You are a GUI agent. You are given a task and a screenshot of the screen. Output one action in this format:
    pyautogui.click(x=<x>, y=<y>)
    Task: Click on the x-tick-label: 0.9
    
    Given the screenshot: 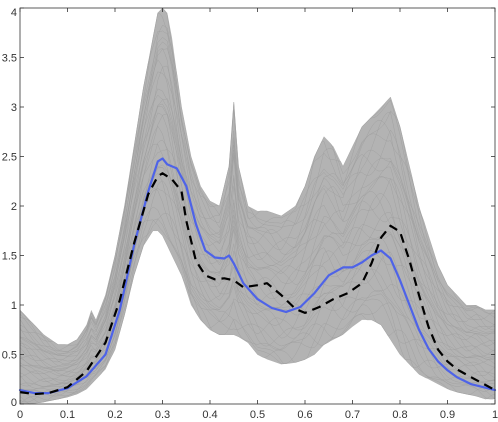 What is the action you would take?
    pyautogui.click(x=447, y=415)
    